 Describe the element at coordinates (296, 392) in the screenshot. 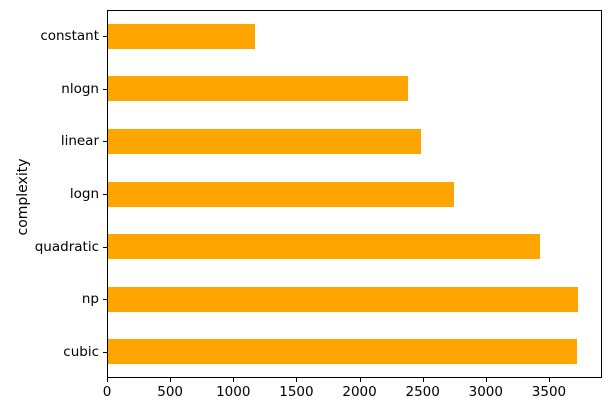

I see `x-tick-label-1500: 1500` at that location.